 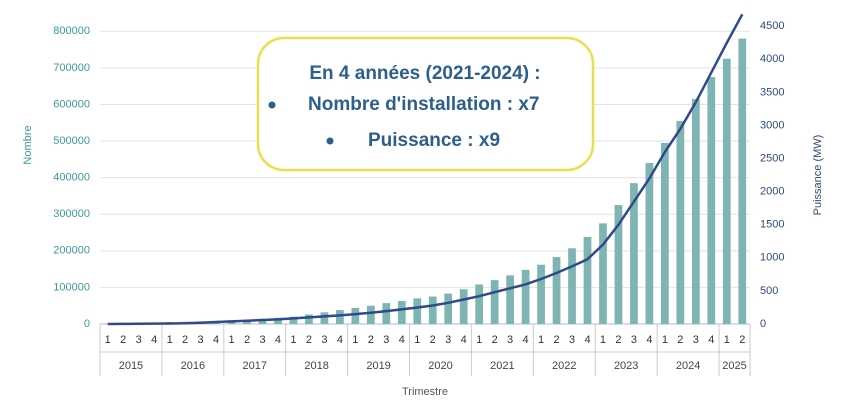 What do you see at coordinates (87, 324) in the screenshot?
I see `y-tick-label: 0` at bounding box center [87, 324].